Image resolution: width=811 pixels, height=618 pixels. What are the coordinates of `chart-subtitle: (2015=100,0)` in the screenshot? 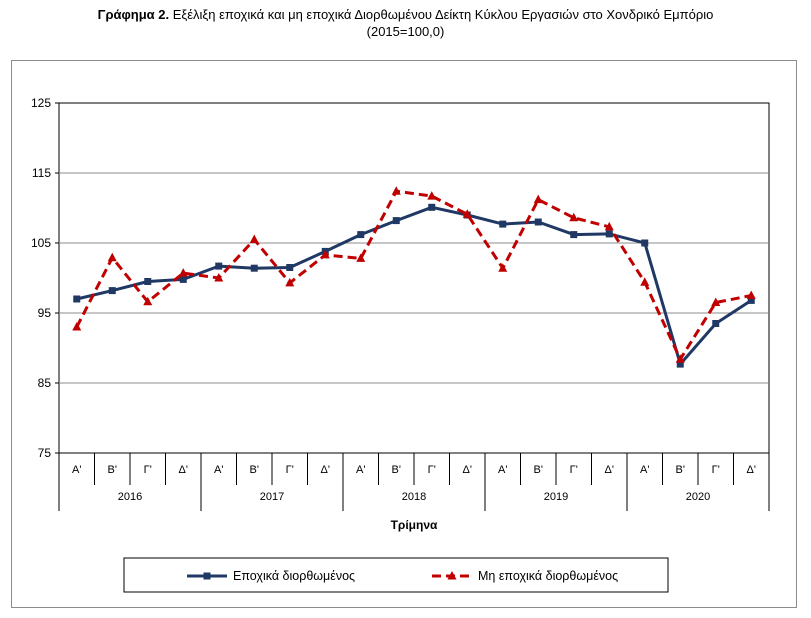 It's located at (405, 31).